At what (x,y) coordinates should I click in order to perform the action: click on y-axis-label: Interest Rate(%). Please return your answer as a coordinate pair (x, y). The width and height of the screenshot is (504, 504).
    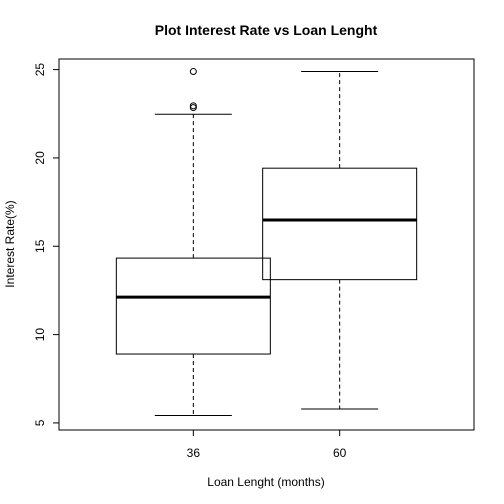
    Looking at the image, I should click on (10, 243).